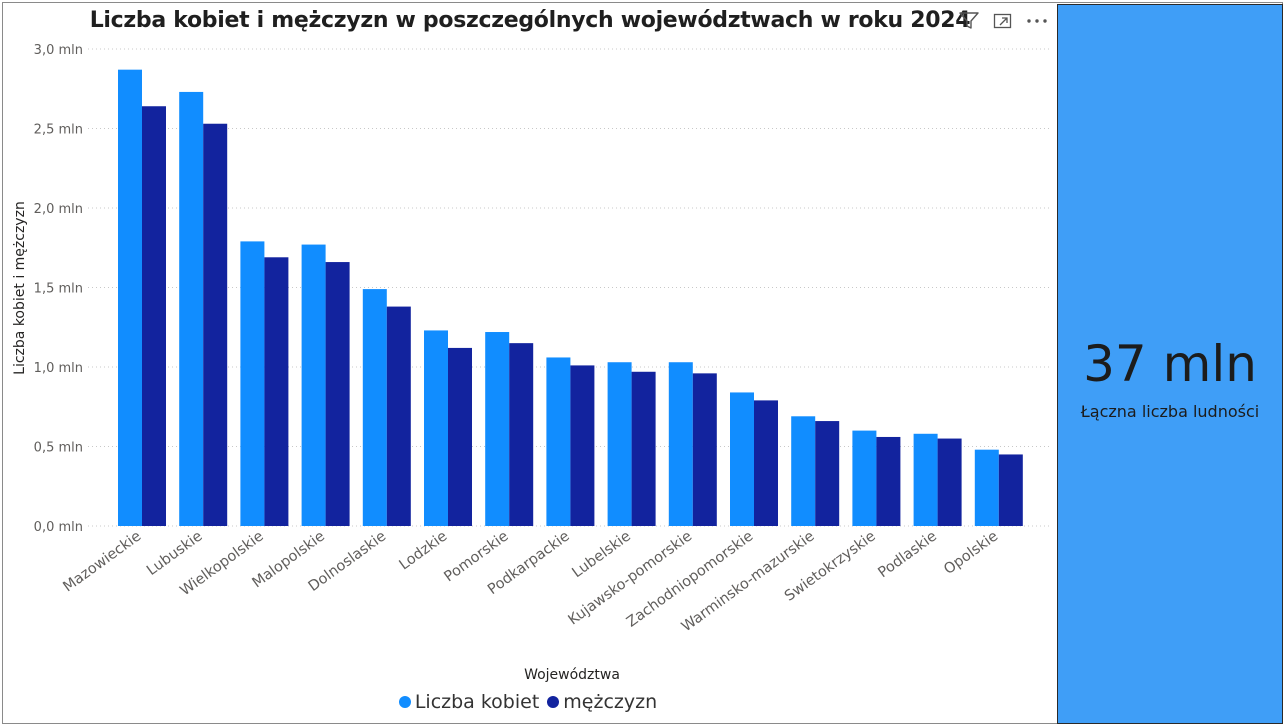 This screenshot has height=727, width=1288. Describe the element at coordinates (398, 416) in the screenshot. I see `bar-men-dolnoslaskie` at that location.